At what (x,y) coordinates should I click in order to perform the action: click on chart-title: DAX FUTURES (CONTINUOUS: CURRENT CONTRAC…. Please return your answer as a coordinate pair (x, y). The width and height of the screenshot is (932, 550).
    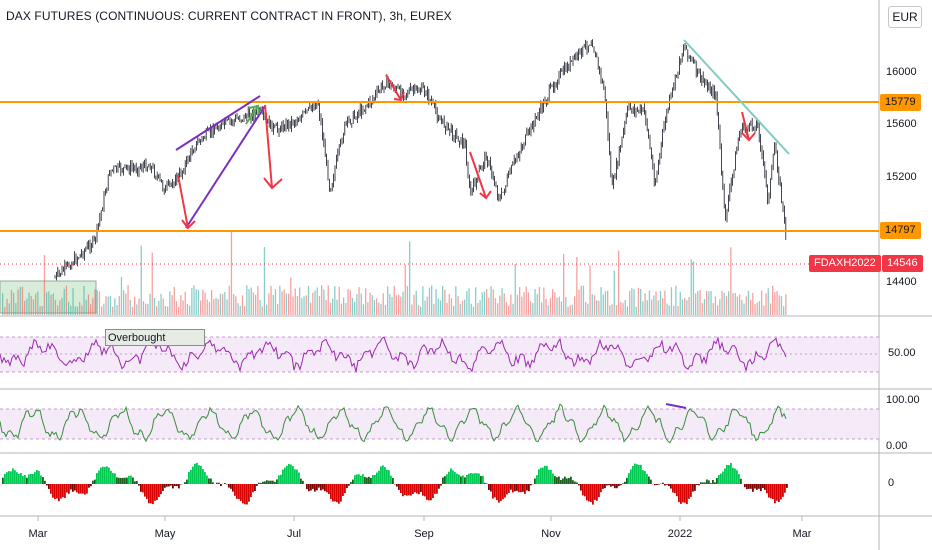
    Looking at the image, I should click on (229, 16).